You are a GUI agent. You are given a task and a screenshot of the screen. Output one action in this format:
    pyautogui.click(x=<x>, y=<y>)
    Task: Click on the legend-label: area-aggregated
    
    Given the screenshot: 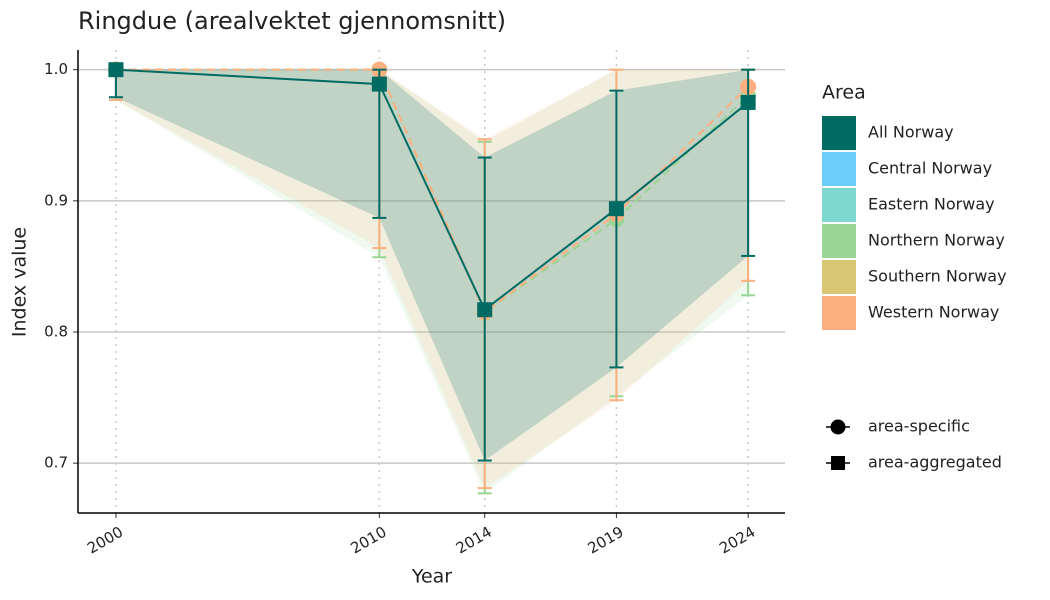 What is the action you would take?
    pyautogui.click(x=935, y=462)
    